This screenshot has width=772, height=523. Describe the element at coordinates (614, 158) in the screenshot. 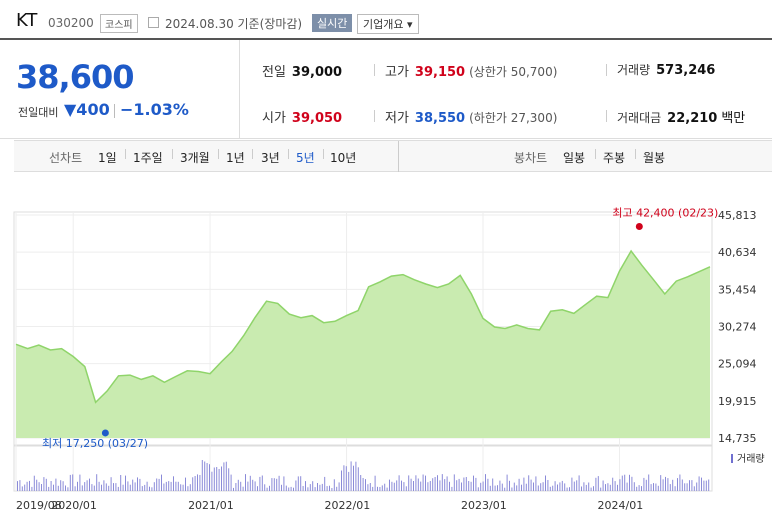

I see `tab-weekly: 주봉` at that location.